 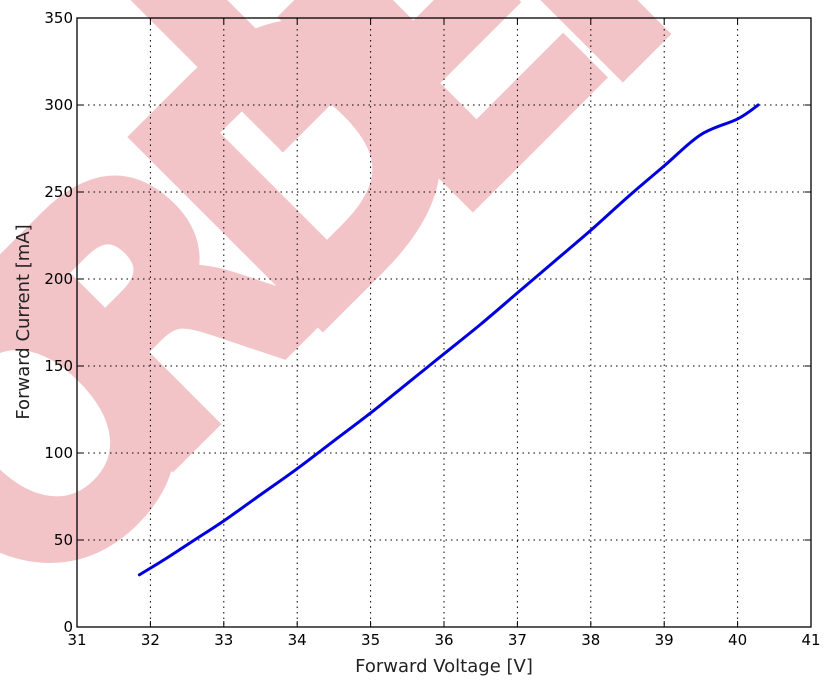 What do you see at coordinates (444, 666) in the screenshot?
I see `x-axis-title: Forward Voltage [V]` at bounding box center [444, 666].